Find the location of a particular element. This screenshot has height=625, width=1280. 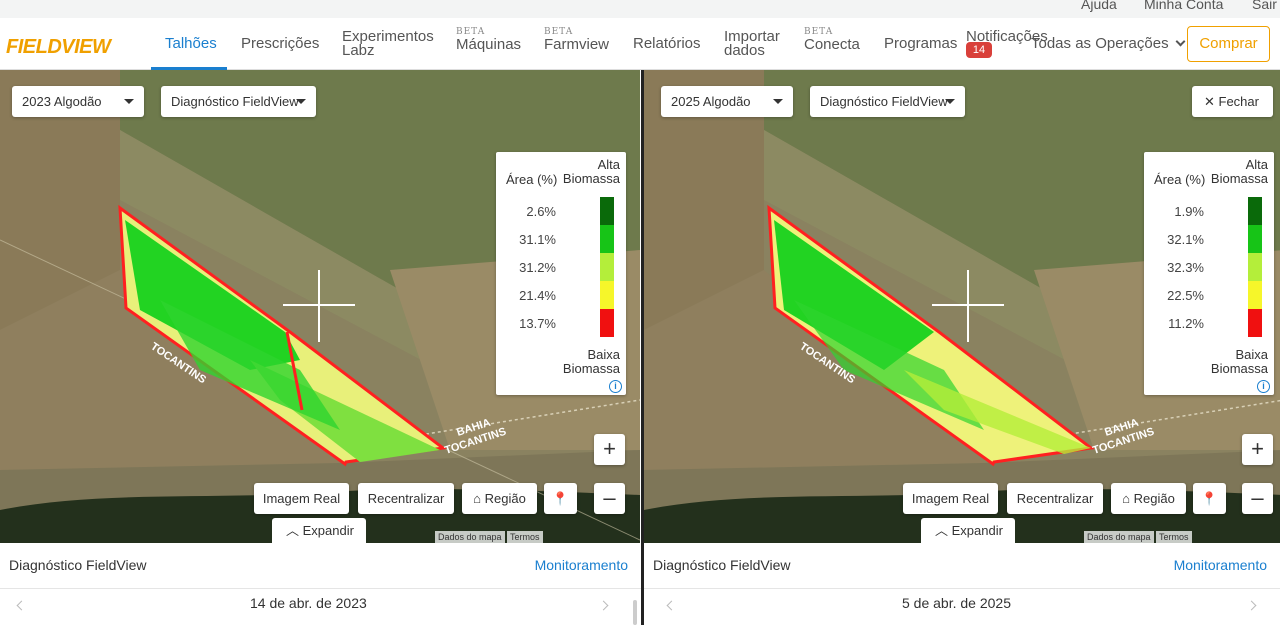

panel-divider is located at coordinates (642, 347).